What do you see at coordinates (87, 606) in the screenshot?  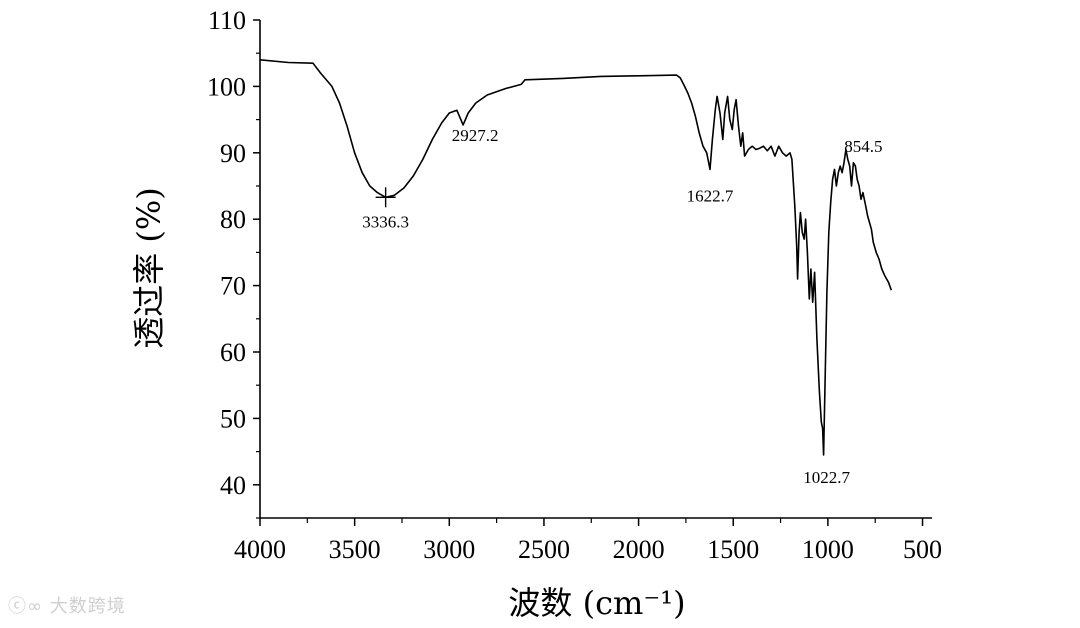 I see `watermark-text: 大数跨境` at bounding box center [87, 606].